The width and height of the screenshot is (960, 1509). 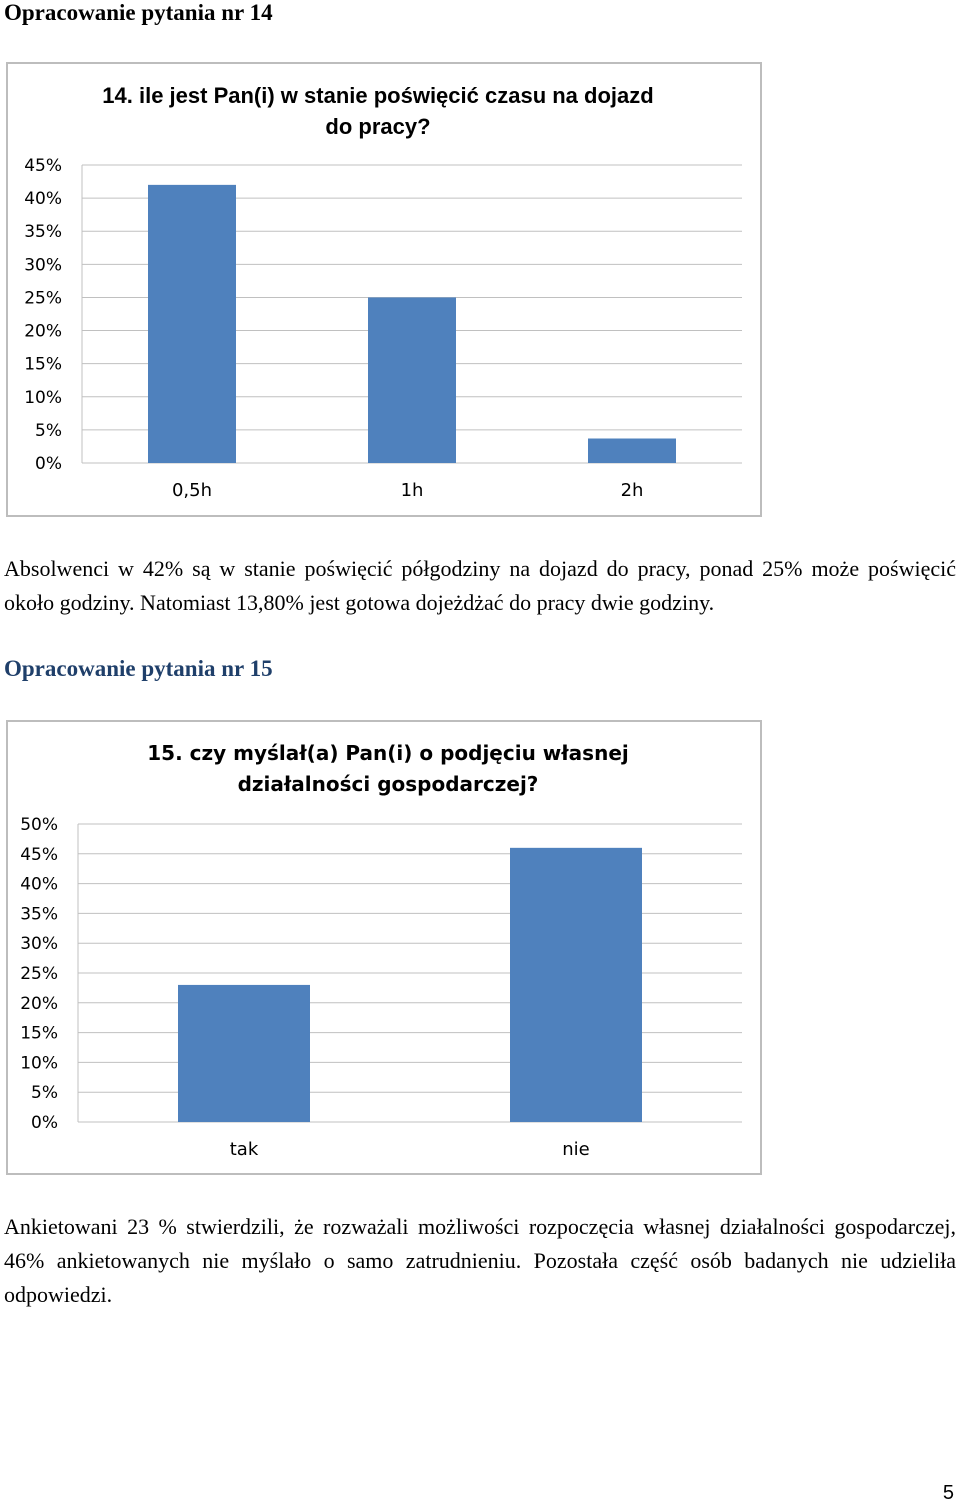 What do you see at coordinates (138, 12) in the screenshot?
I see `heading-q14: Opracowanie pytania nr 14` at bounding box center [138, 12].